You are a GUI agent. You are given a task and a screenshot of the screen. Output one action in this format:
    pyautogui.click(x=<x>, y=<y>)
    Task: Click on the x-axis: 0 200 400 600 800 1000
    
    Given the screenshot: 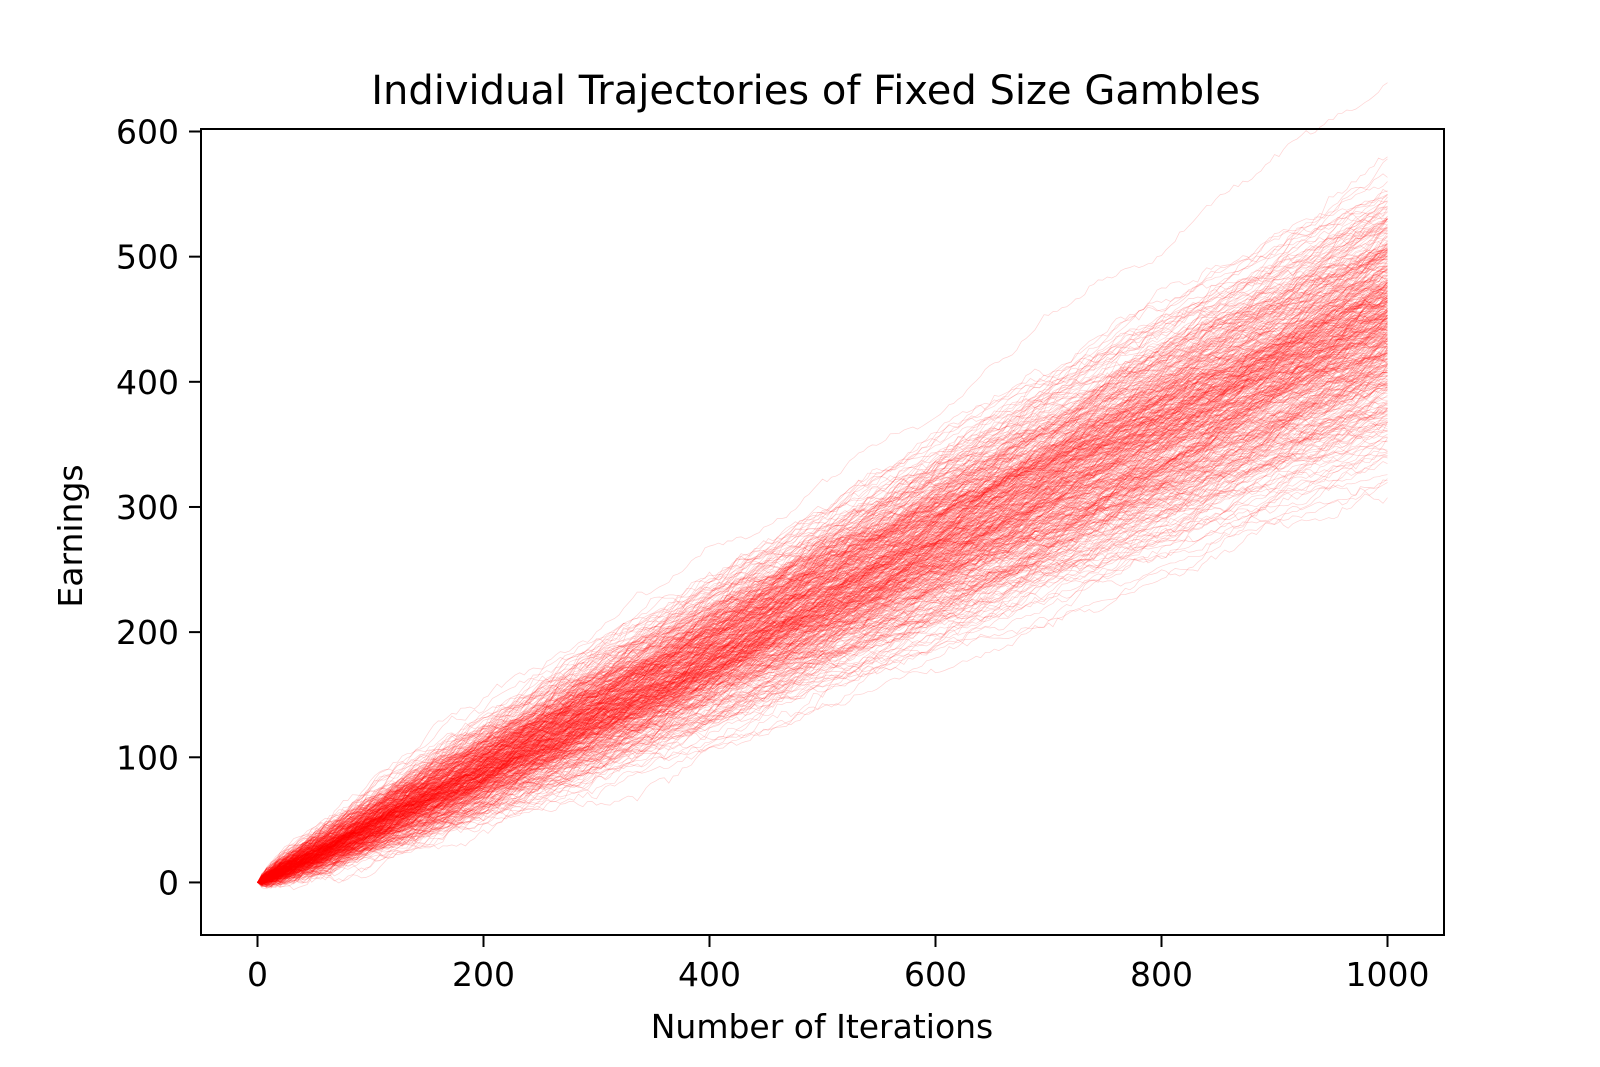 What is the action you would take?
    pyautogui.click(x=838, y=964)
    